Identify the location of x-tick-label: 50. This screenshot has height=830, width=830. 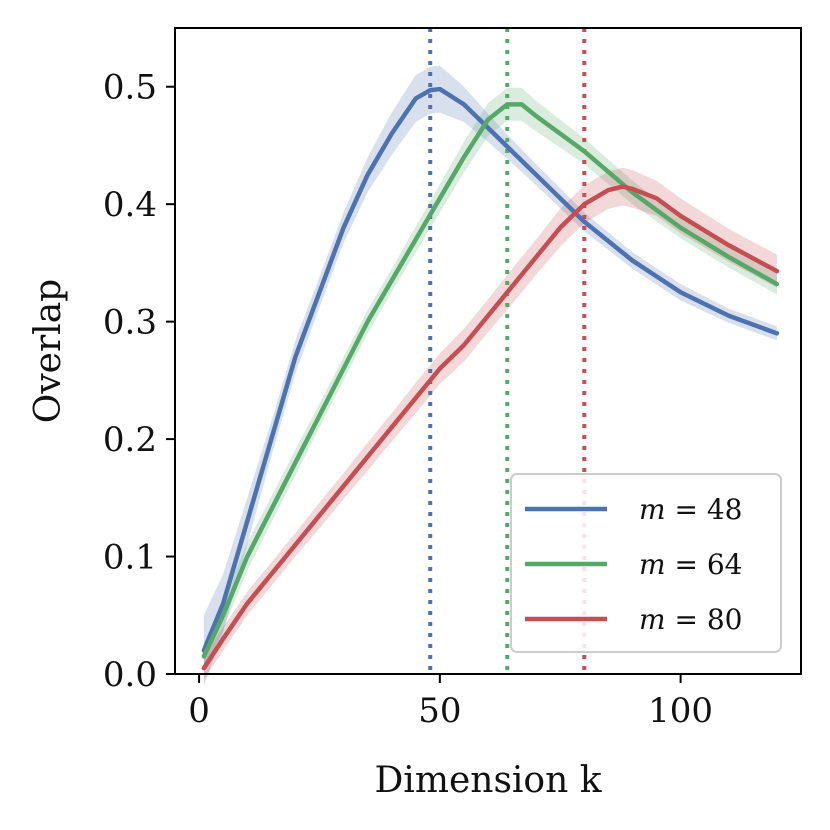
(439, 711).